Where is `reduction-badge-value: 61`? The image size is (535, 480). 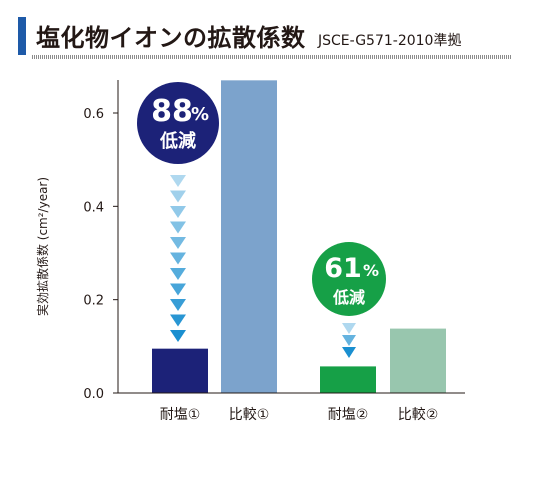
reduction-badge-value: 61 is located at coordinates (343, 268).